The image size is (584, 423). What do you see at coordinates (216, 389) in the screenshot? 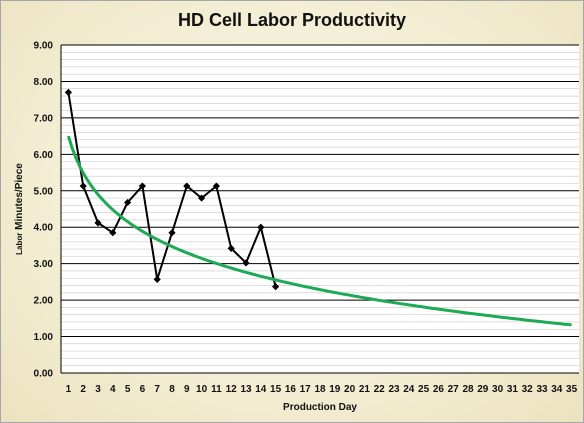
I see `x-tick-label: 11` at bounding box center [216, 389].